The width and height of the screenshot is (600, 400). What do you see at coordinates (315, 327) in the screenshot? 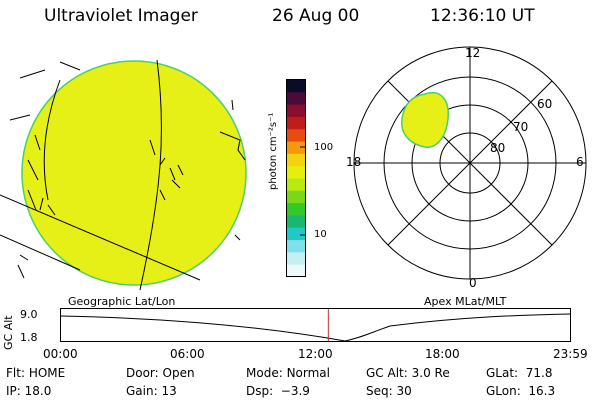
I see `altitude-curve` at bounding box center [315, 327].